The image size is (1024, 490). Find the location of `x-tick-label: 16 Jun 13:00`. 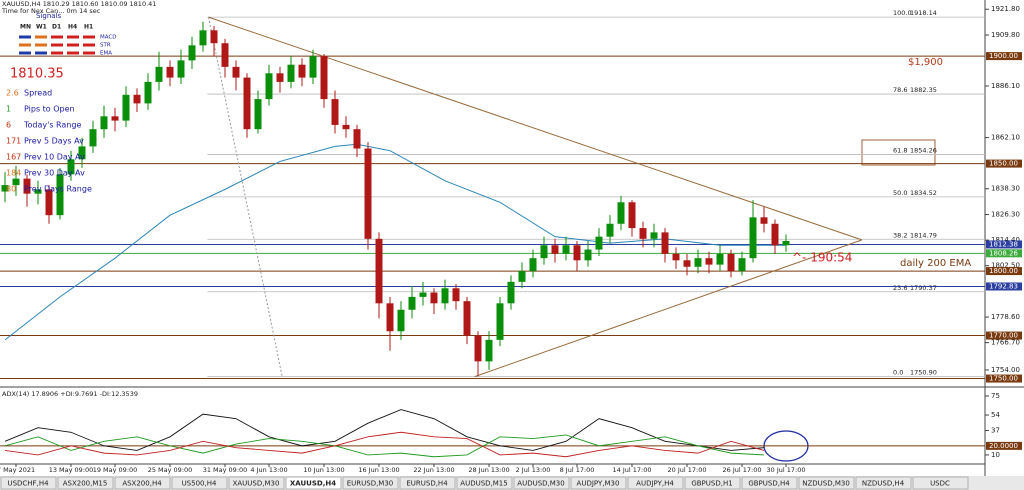

x-tick-label: 16 Jun 13:00 is located at coordinates (378, 470).